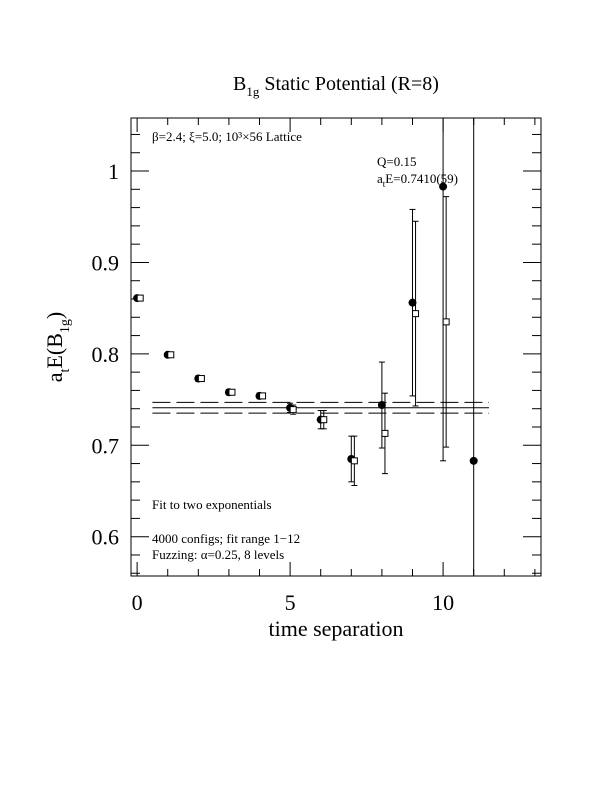  Describe the element at coordinates (336, 86) in the screenshot. I see `chart-title: B1g Static Potential (R=8)` at that location.